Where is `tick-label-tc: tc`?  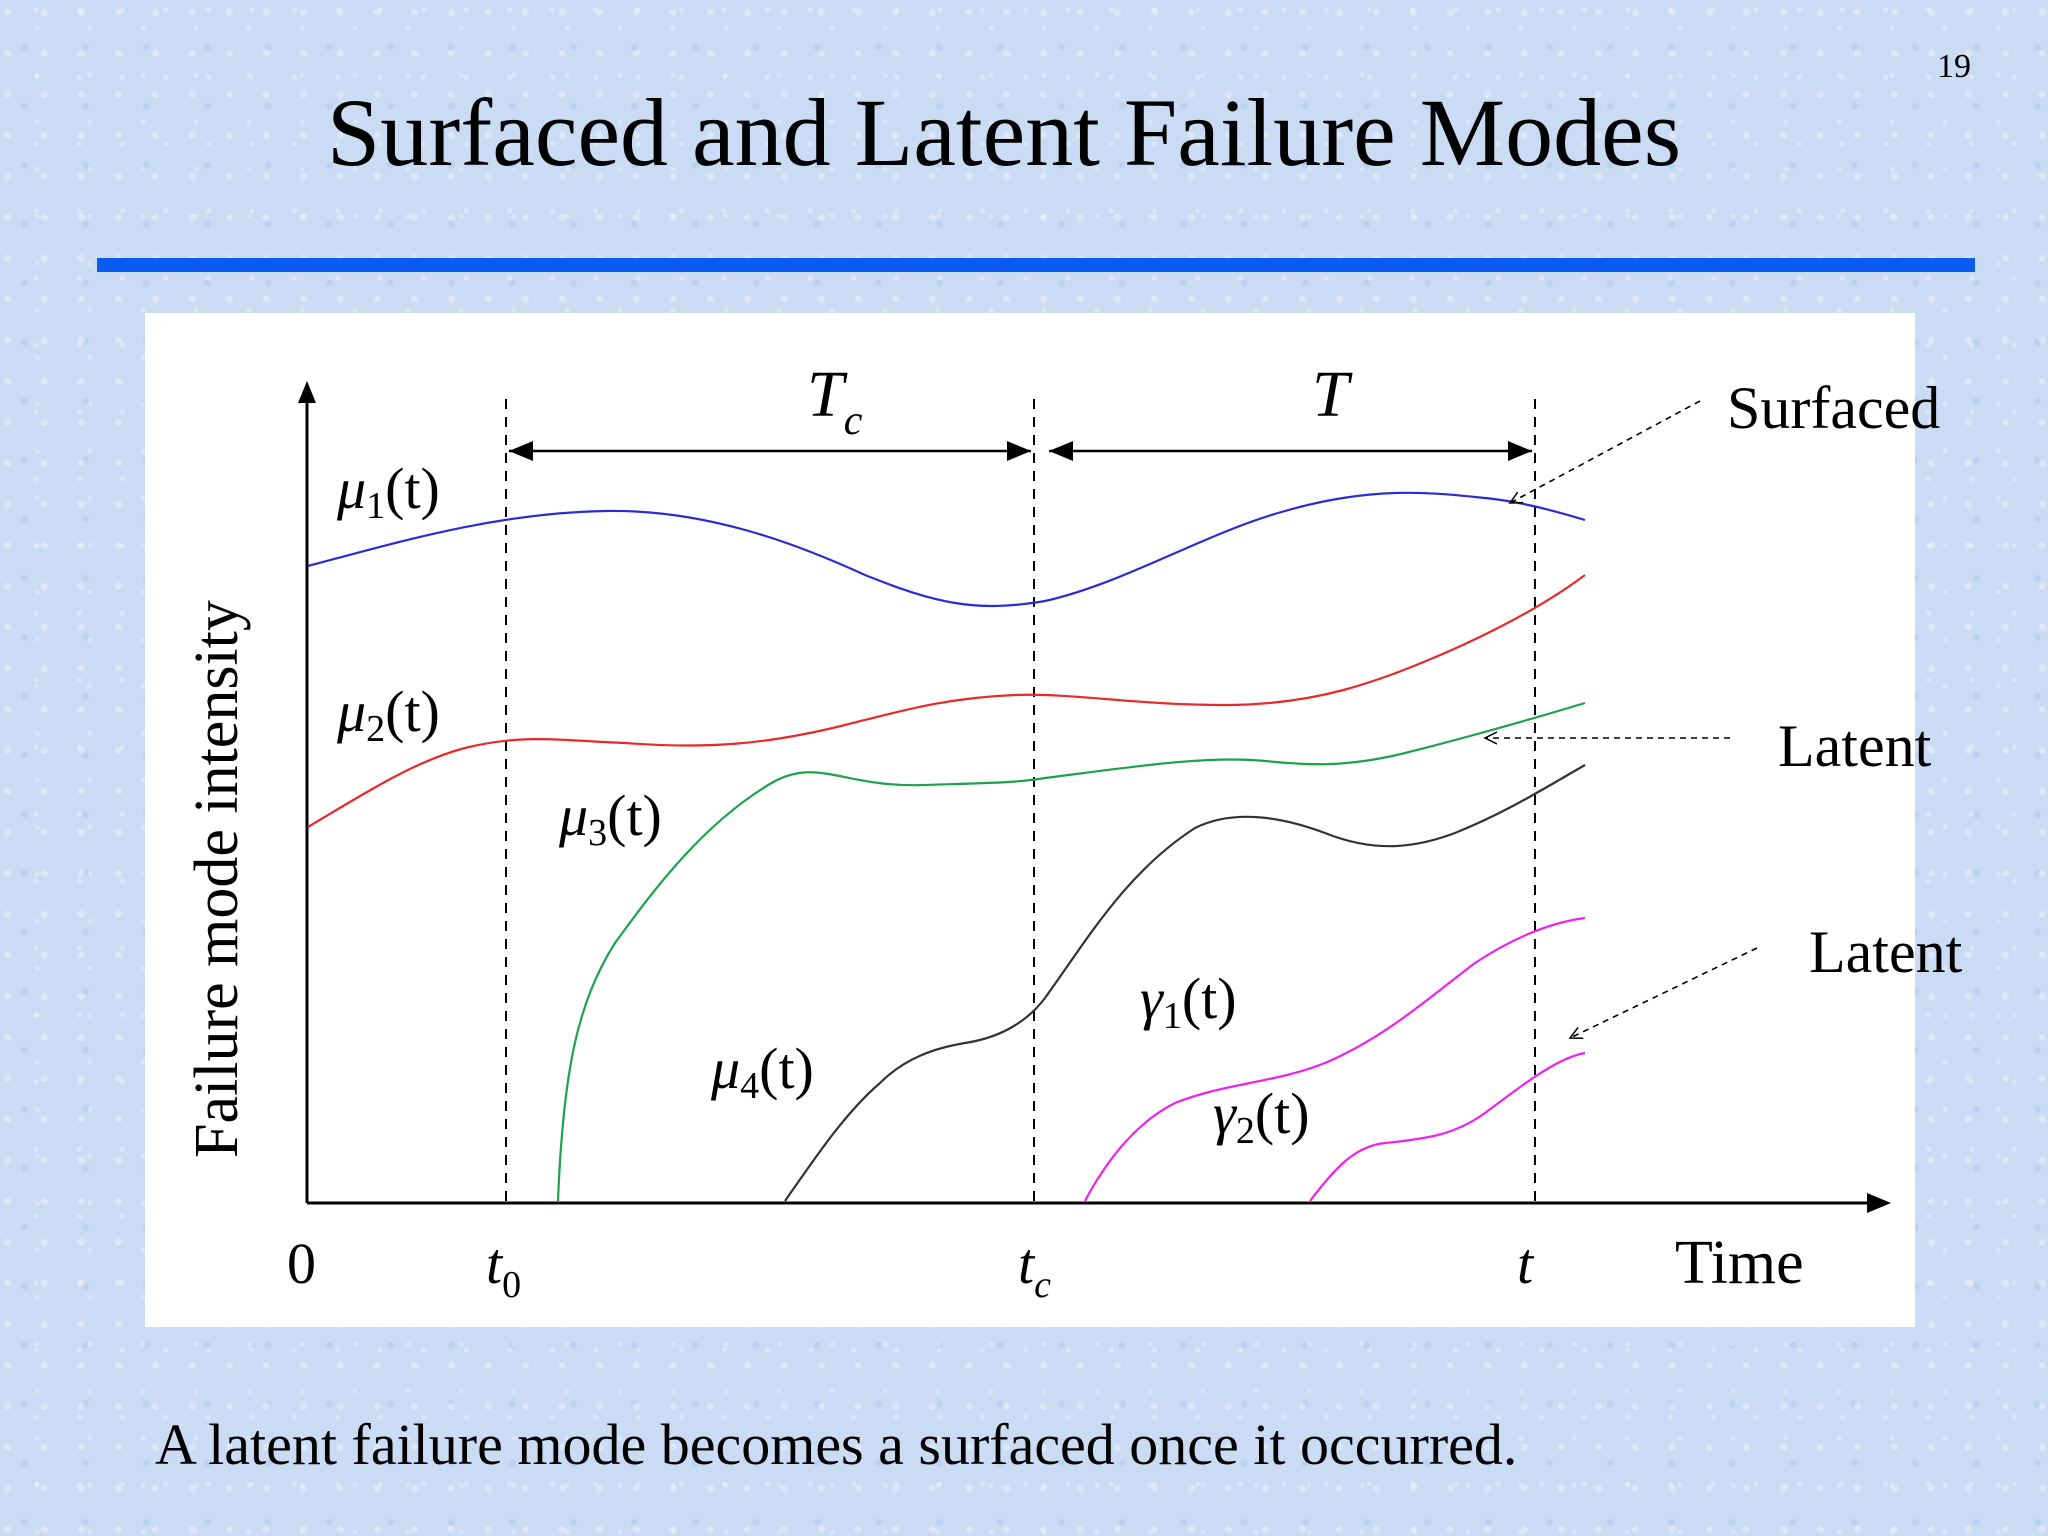 tick-label-tc: tc is located at coordinates (1034, 1268).